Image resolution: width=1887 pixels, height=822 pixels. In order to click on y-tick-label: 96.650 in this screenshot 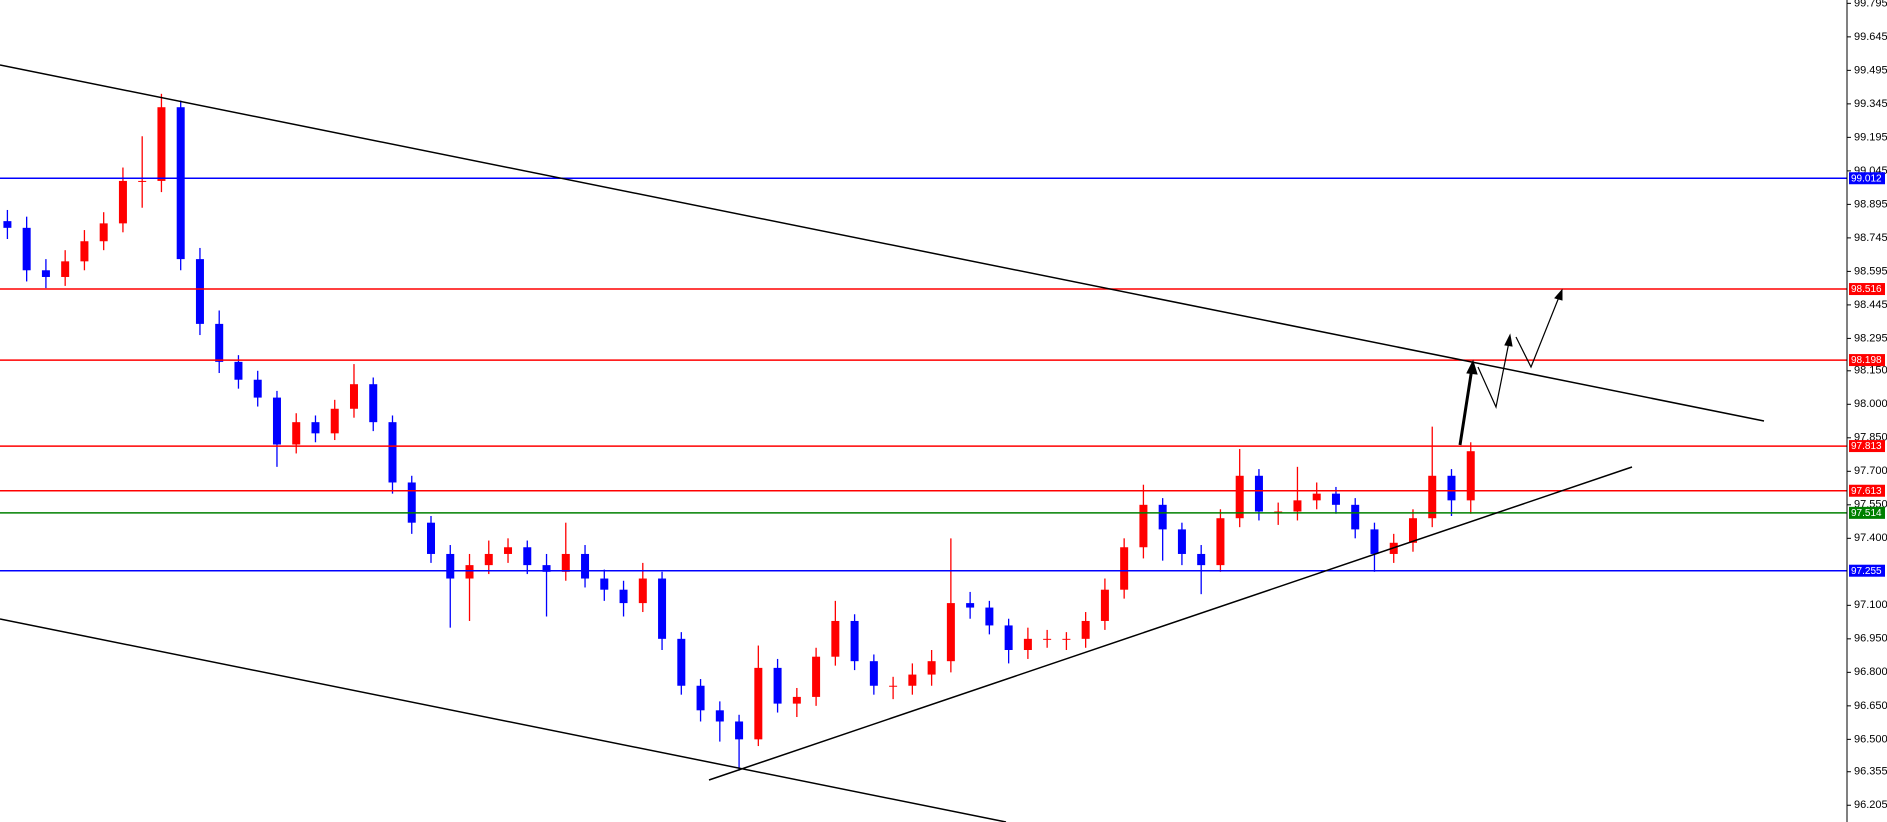, I will do `click(1870, 706)`.